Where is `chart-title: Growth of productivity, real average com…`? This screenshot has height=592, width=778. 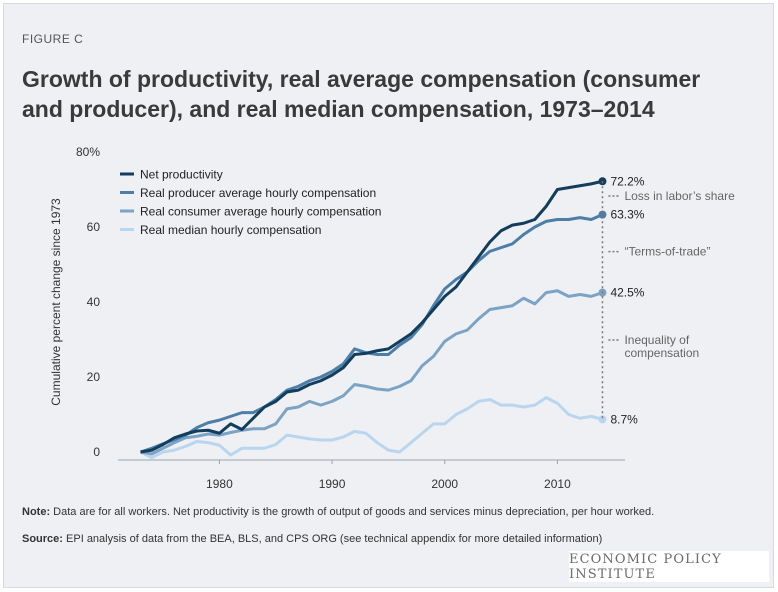 chart-title: Growth of productivity, real average com… is located at coordinates (361, 94).